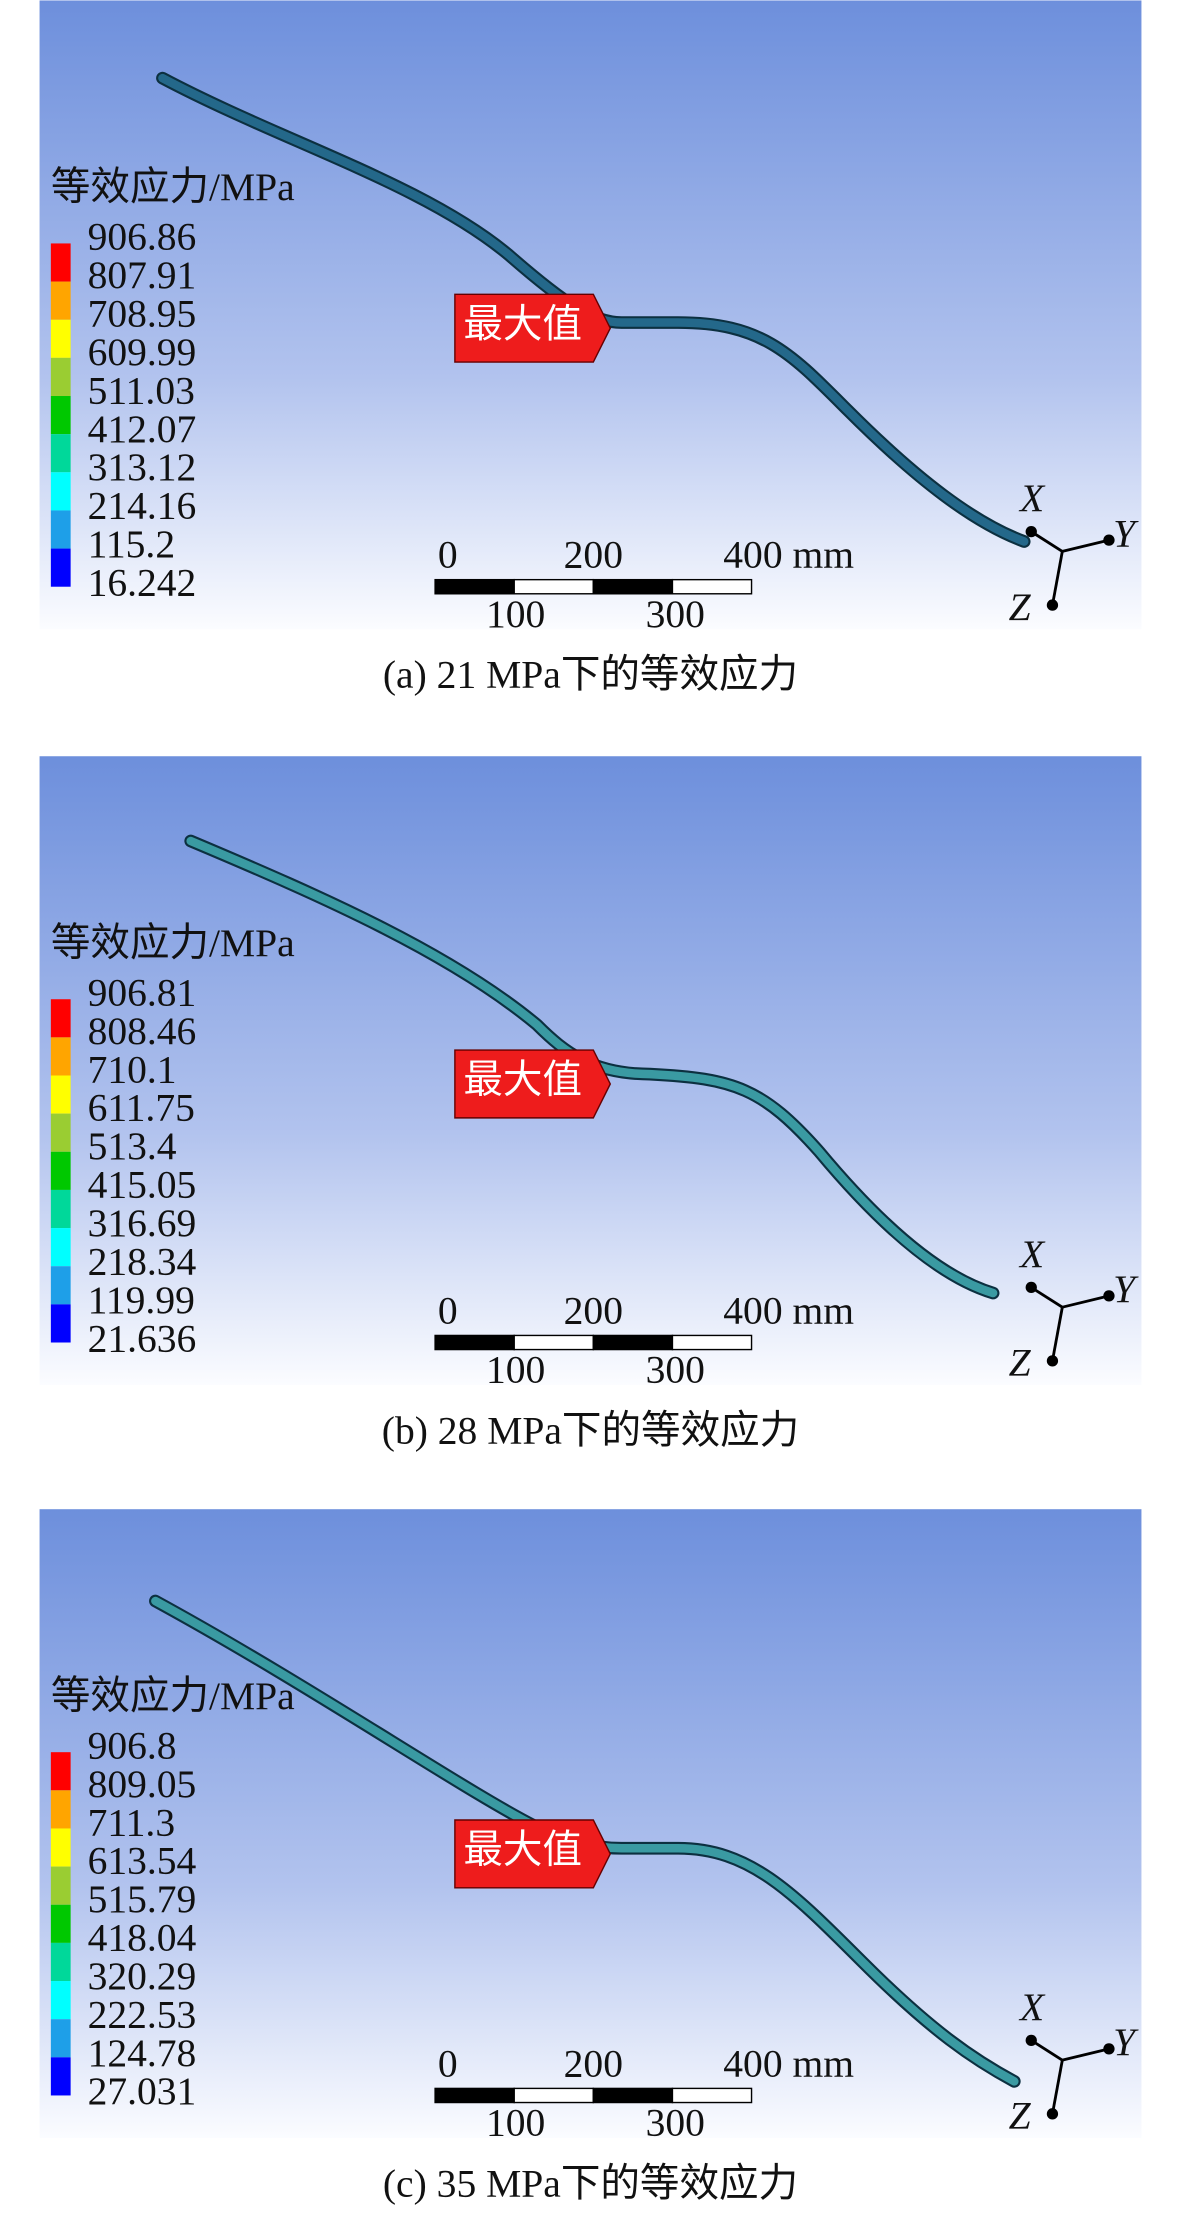 The image size is (1181, 2216). Describe the element at coordinates (590, 675) in the screenshot. I see `caption: (a) 21 MPa下的等效应力` at that location.